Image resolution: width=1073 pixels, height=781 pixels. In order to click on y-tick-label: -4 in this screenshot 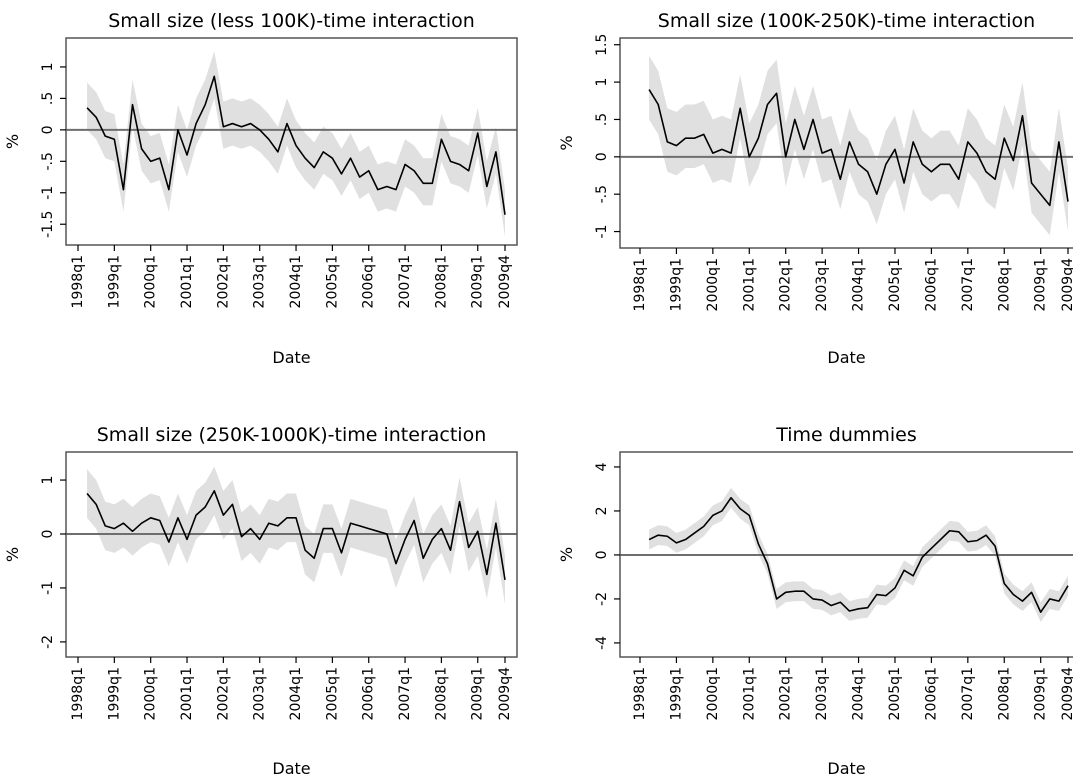, I will do `click(602, 643)`.